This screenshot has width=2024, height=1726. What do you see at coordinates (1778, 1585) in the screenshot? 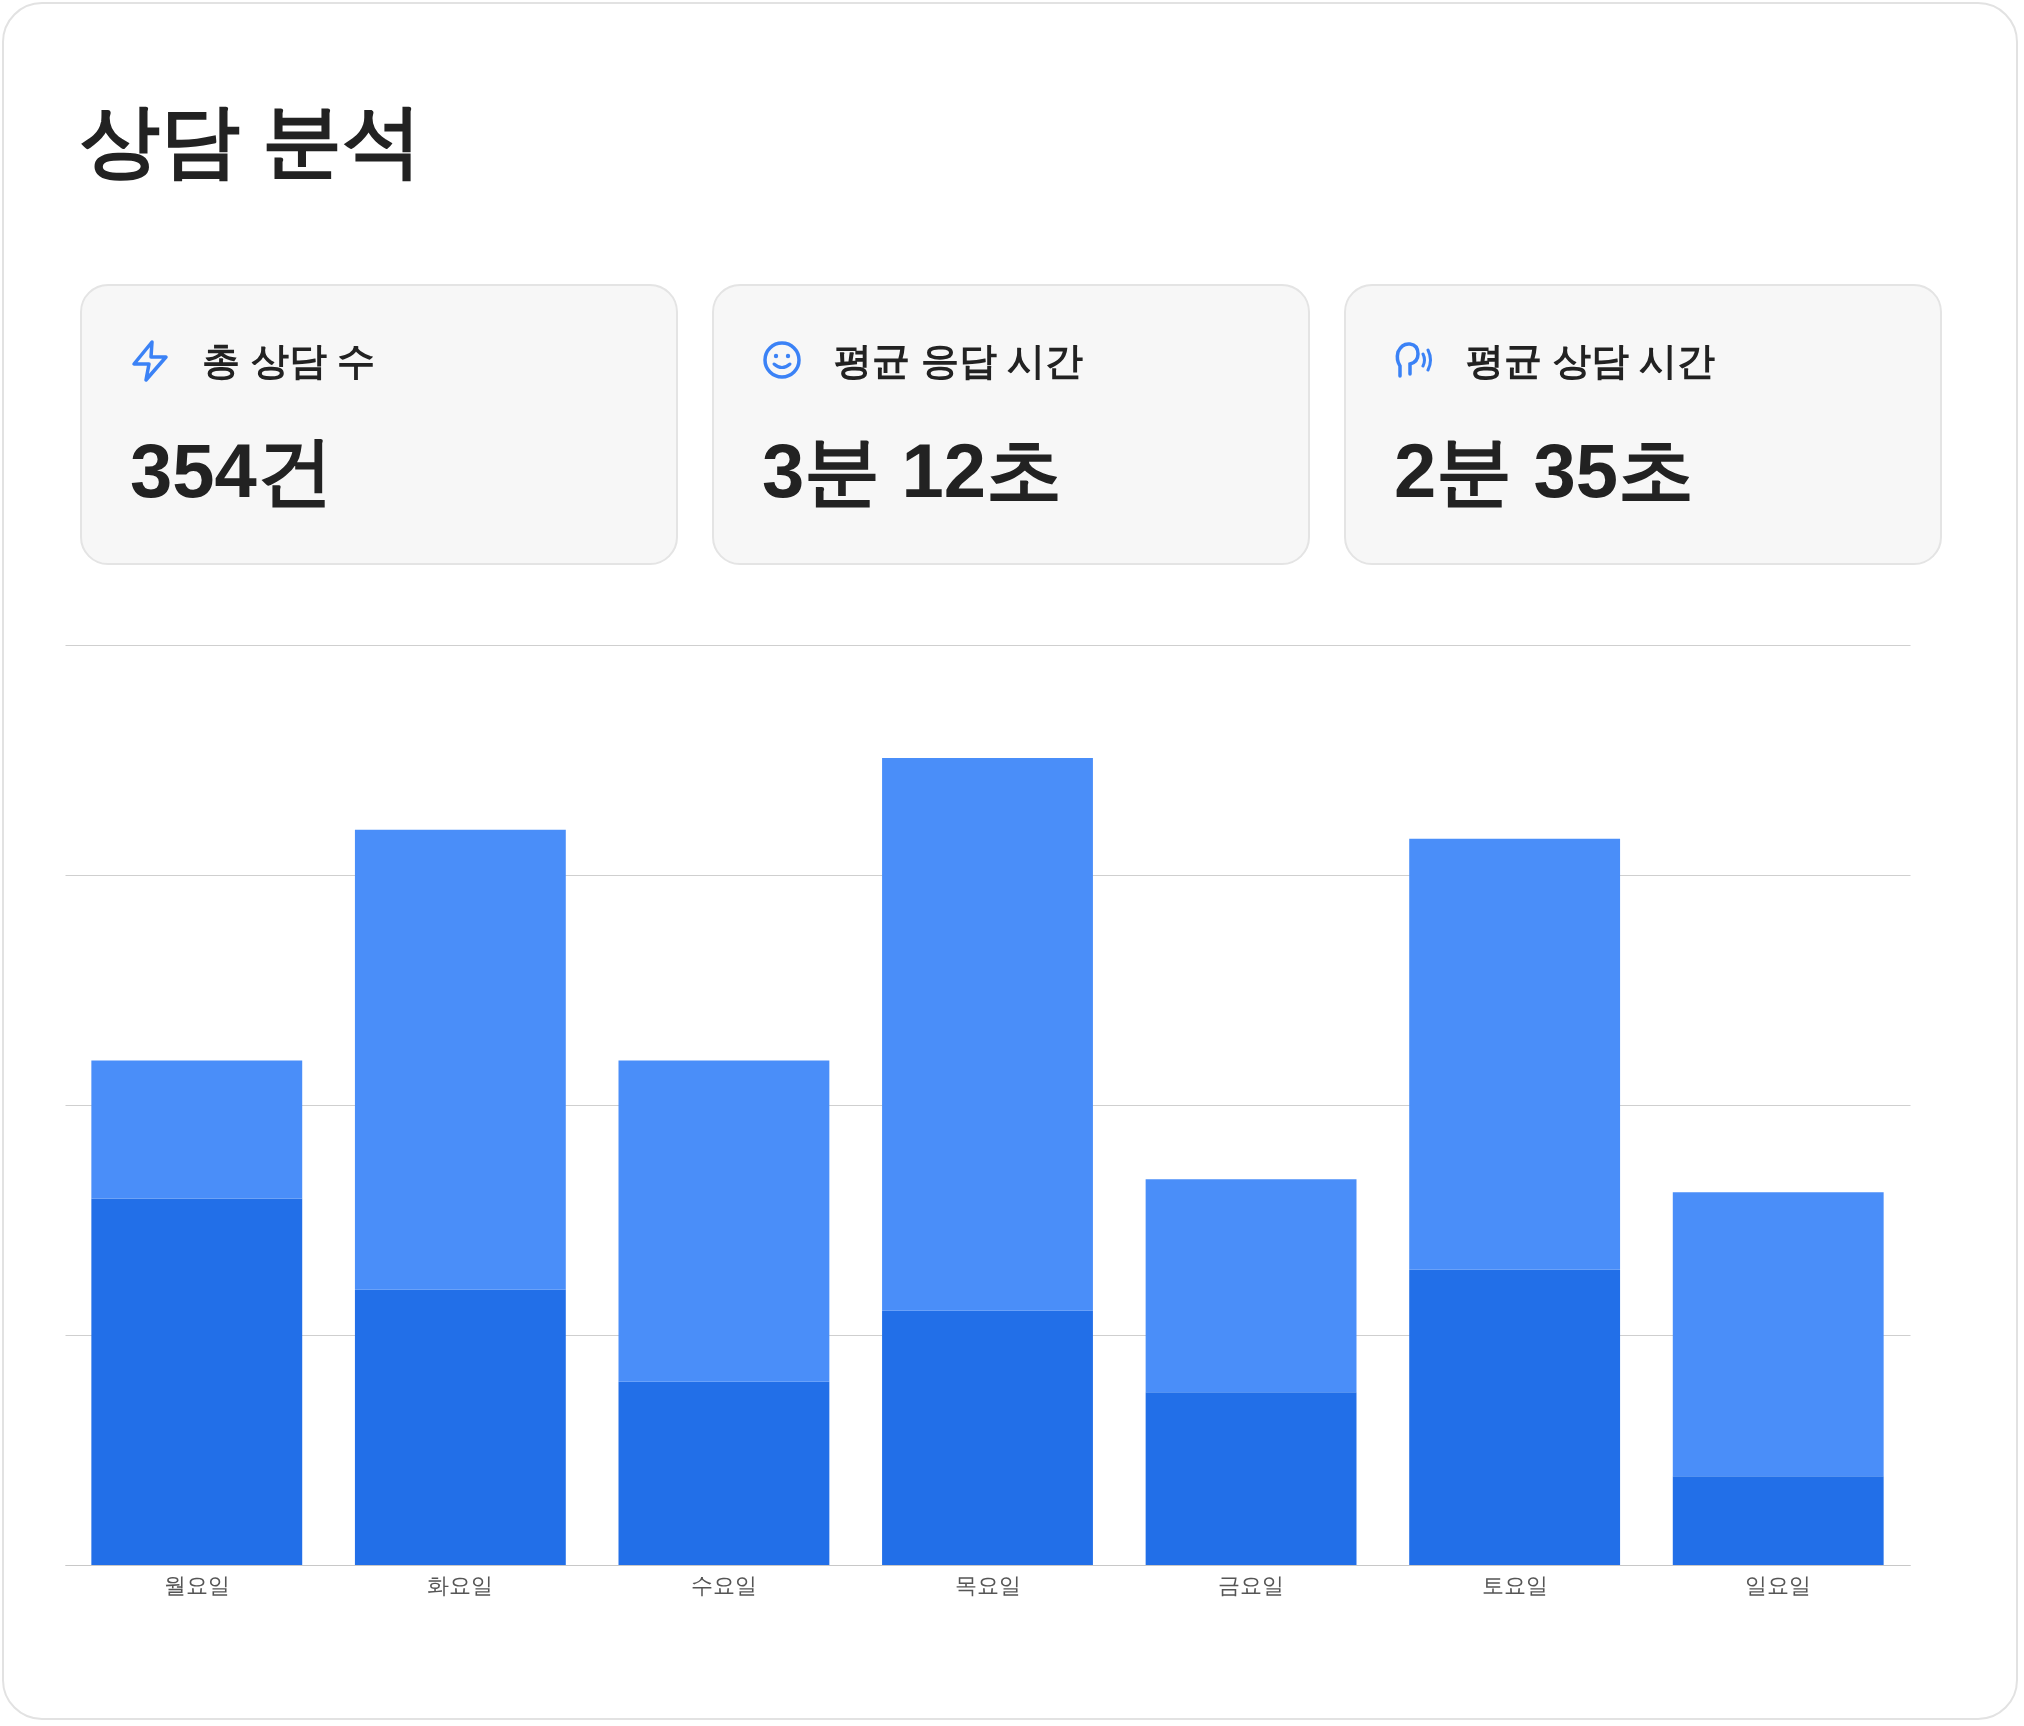
I see `x-tick-label: 일요일` at bounding box center [1778, 1585].